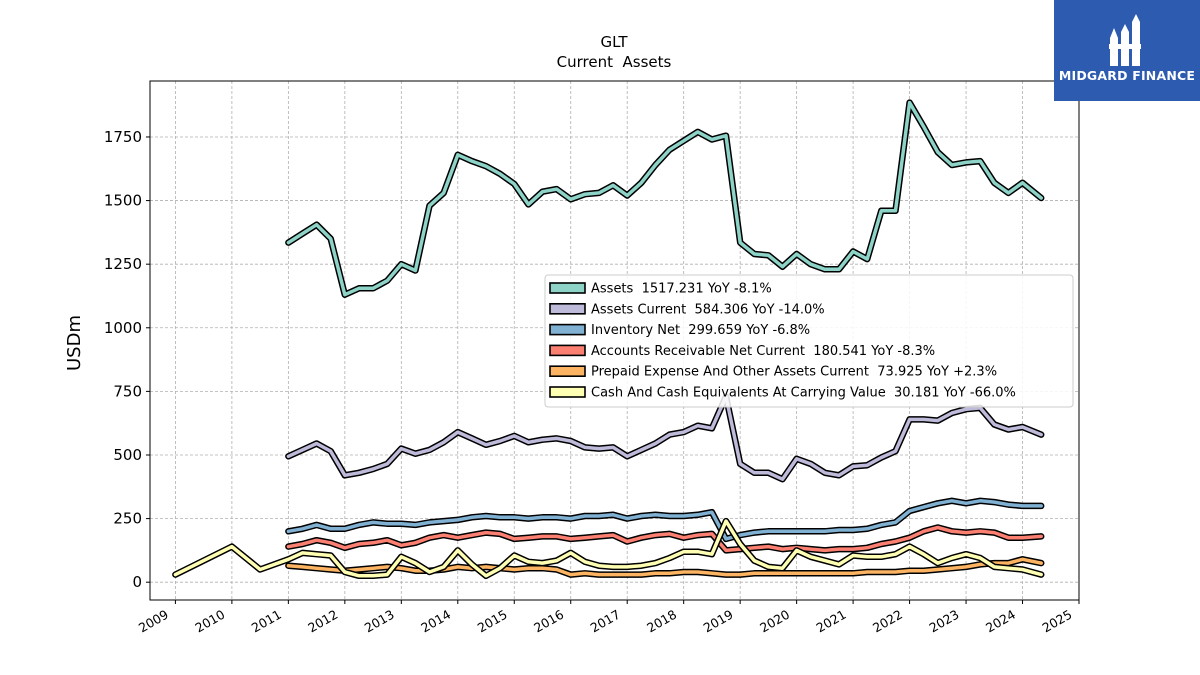 This screenshot has width=1200, height=675. I want to click on legend-box, so click(809, 341).